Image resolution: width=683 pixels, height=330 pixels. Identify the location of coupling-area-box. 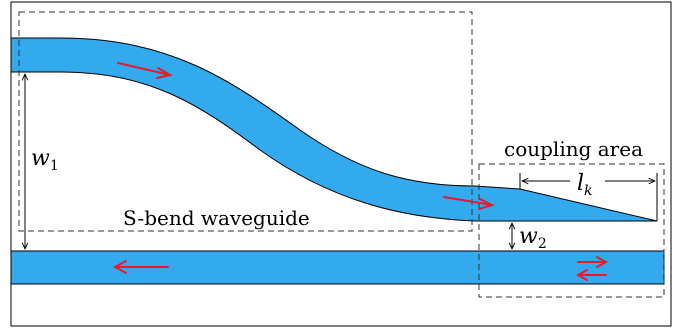
(571, 230).